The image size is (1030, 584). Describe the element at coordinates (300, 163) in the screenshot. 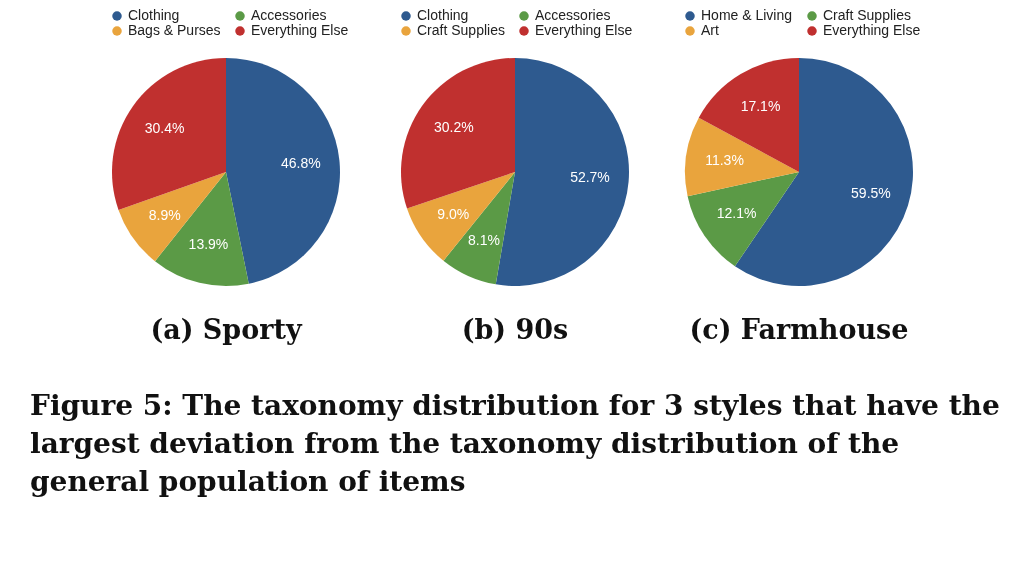

I see `data-label: 46.8%` at that location.